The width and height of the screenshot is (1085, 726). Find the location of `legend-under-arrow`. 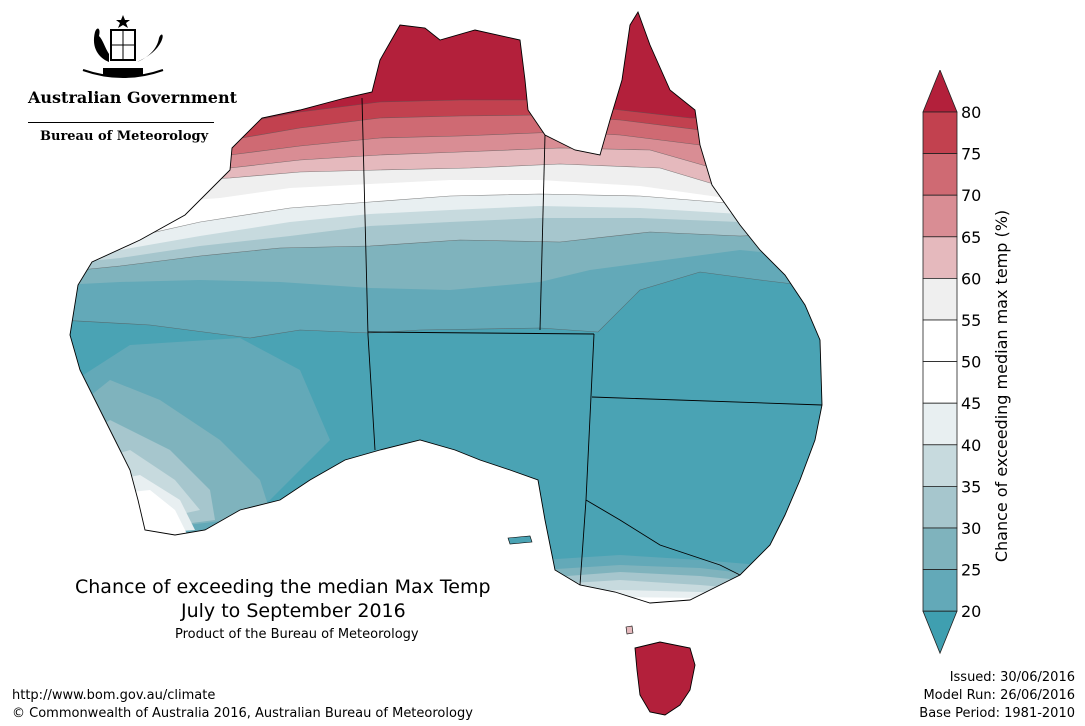

legend-under-arrow is located at coordinates (940, 632).